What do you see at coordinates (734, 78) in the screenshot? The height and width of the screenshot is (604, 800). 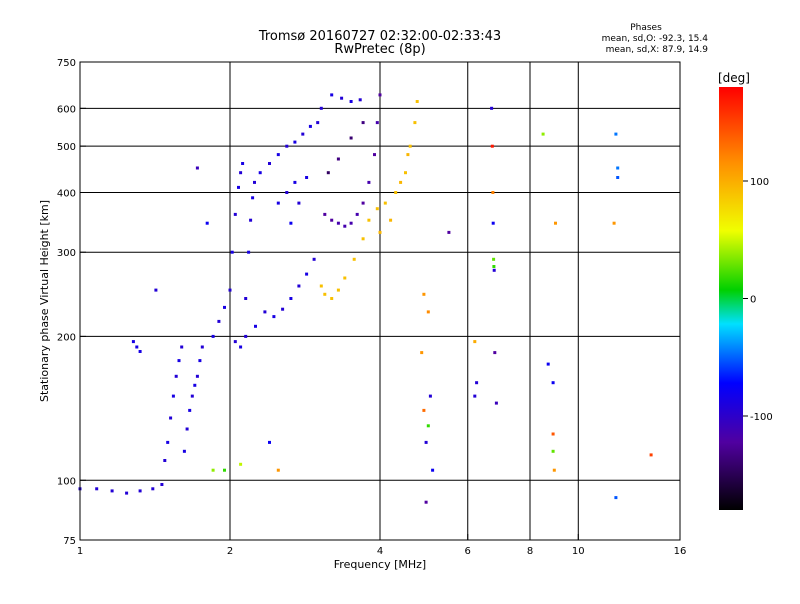 I see `colorbar-label: [deg]` at bounding box center [734, 78].